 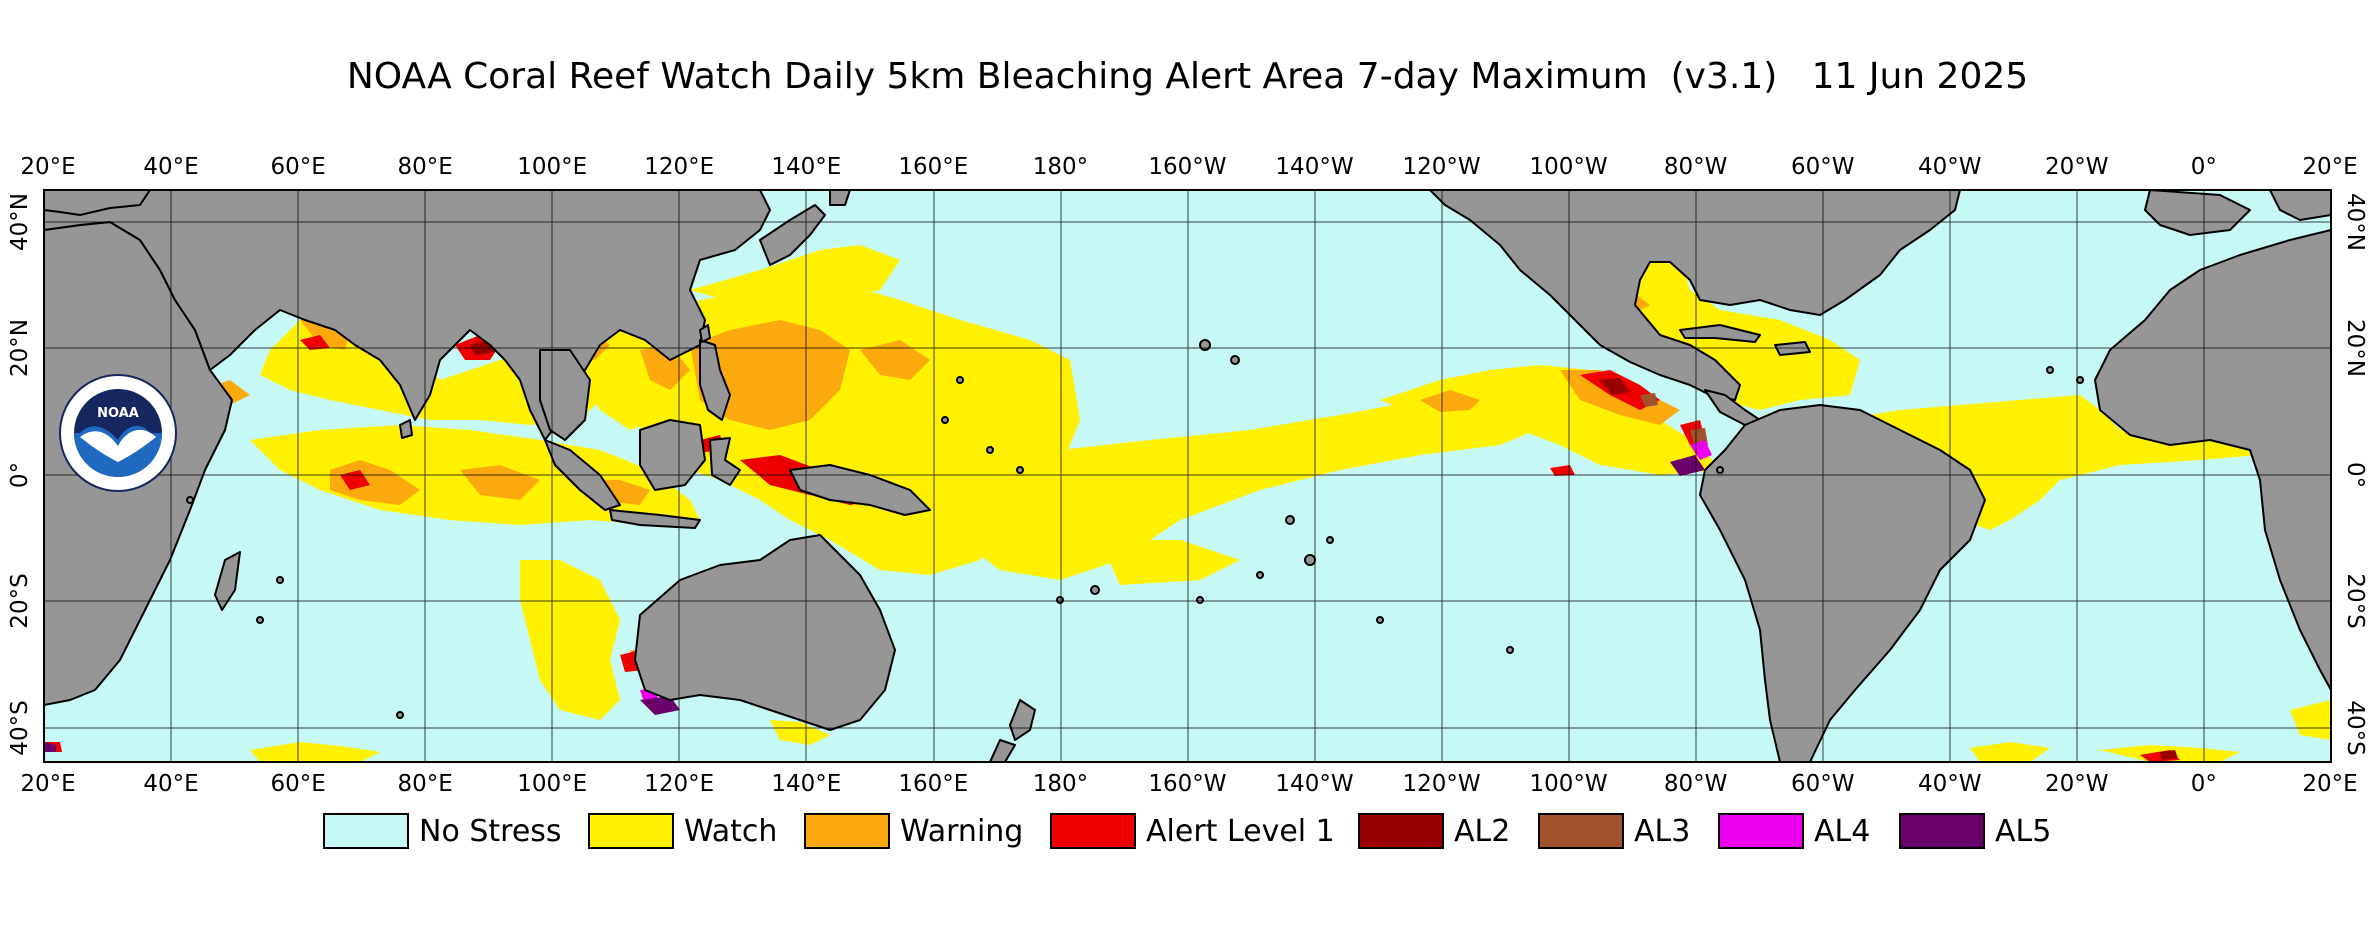 What do you see at coordinates (118, 413) in the screenshot?
I see `svg-text: NOAA` at bounding box center [118, 413].